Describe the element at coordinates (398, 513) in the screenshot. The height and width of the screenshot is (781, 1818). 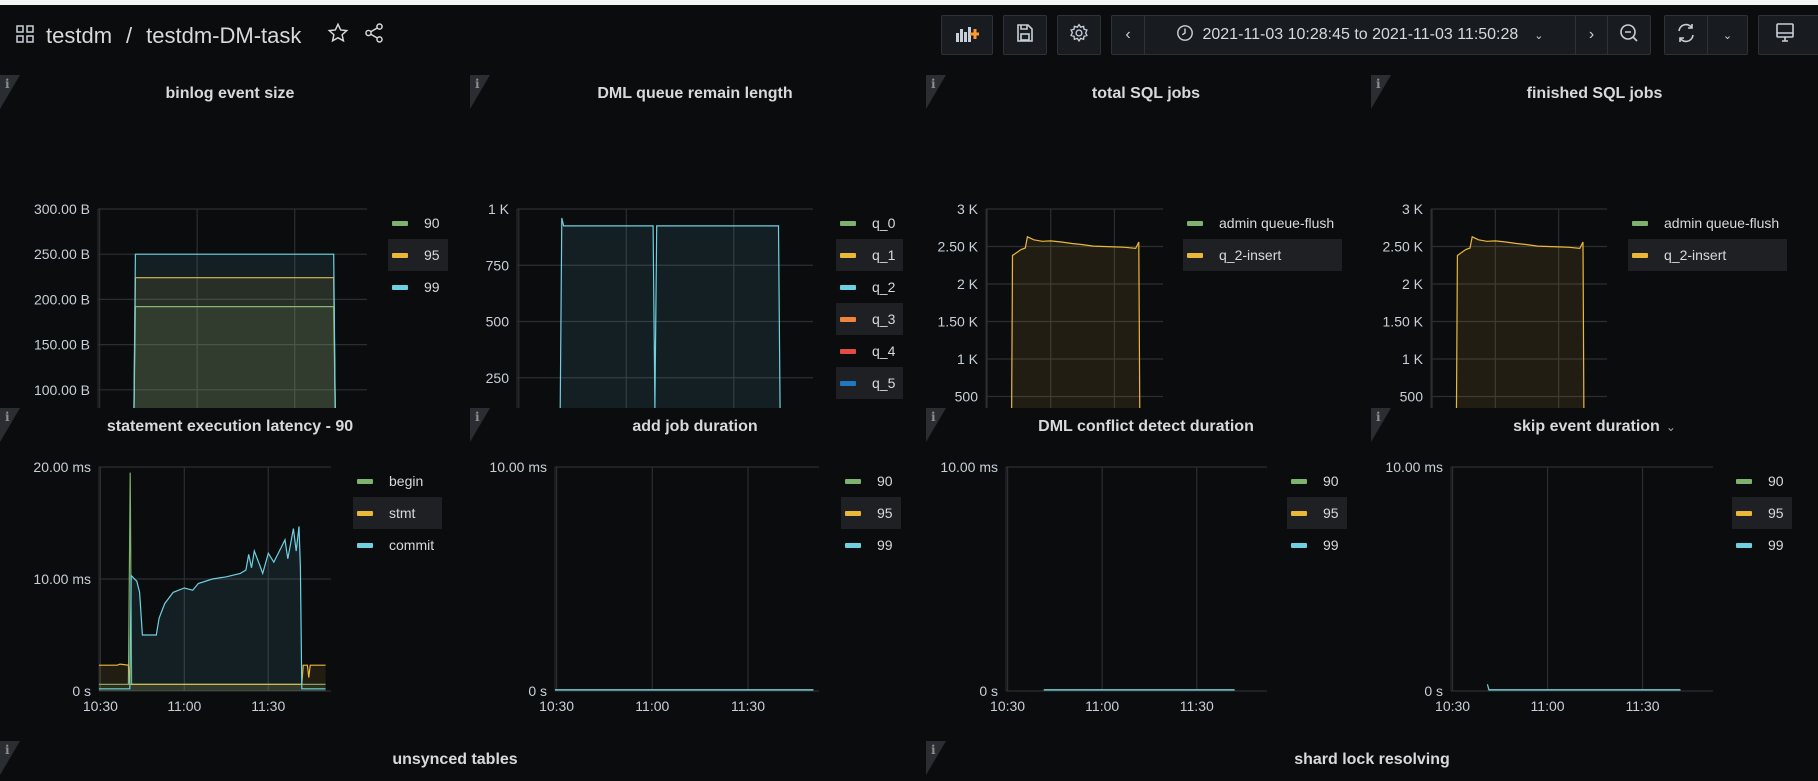
I see `legend-item: stmt` at that location.